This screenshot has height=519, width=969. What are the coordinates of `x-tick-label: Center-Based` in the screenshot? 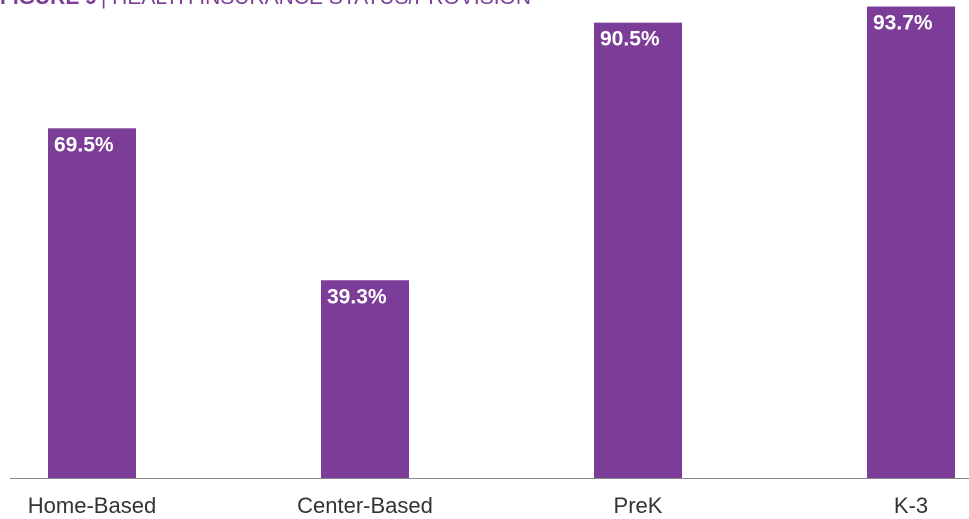 It's located at (365, 505).